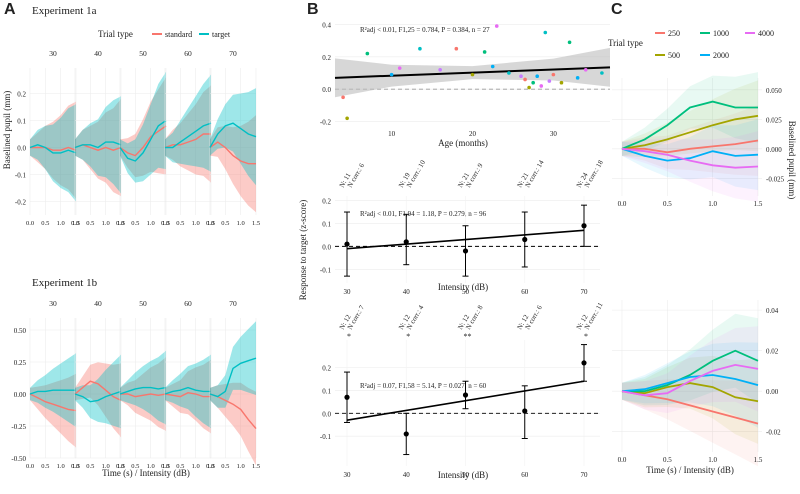 The height and width of the screenshot is (494, 800). I want to click on y-tick-label: -0.1, so click(326, 437).